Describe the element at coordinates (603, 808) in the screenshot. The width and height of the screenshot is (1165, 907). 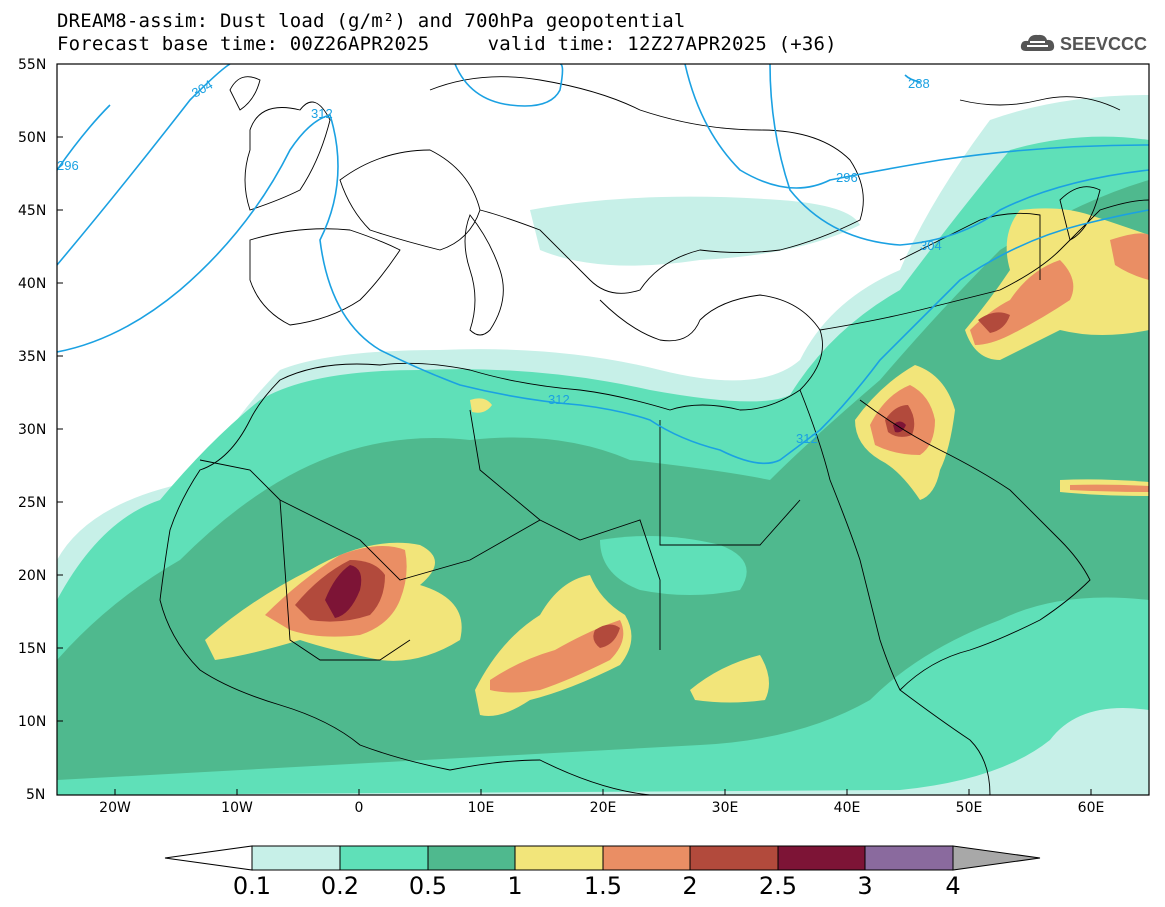
I see `lon-label: 20E` at that location.